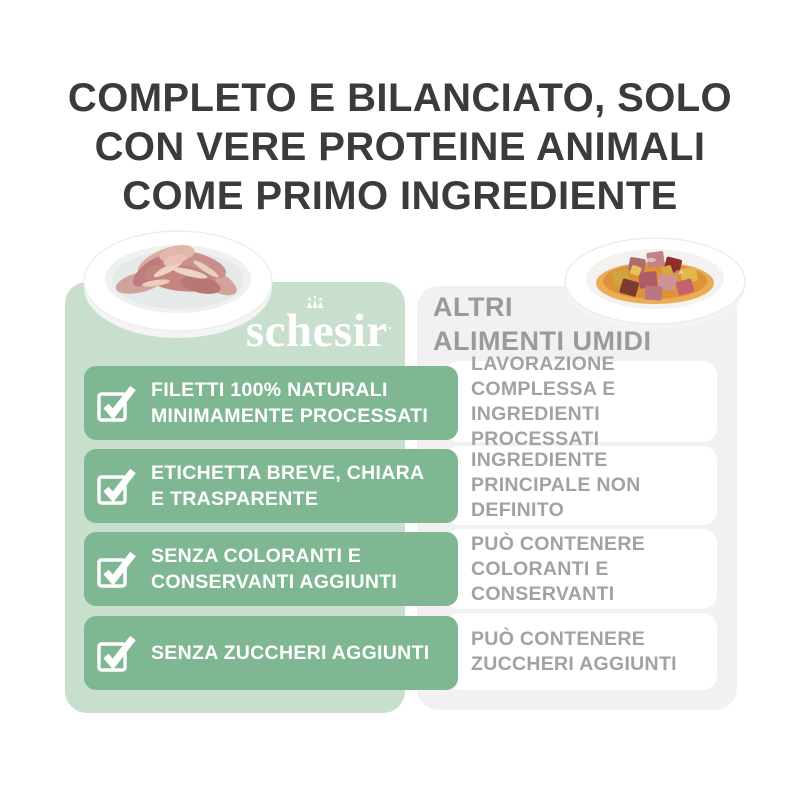 The width and height of the screenshot is (800, 800). I want to click on benefit-card: SENZA ZUCCHERI AGGIUNTI, so click(271, 653).